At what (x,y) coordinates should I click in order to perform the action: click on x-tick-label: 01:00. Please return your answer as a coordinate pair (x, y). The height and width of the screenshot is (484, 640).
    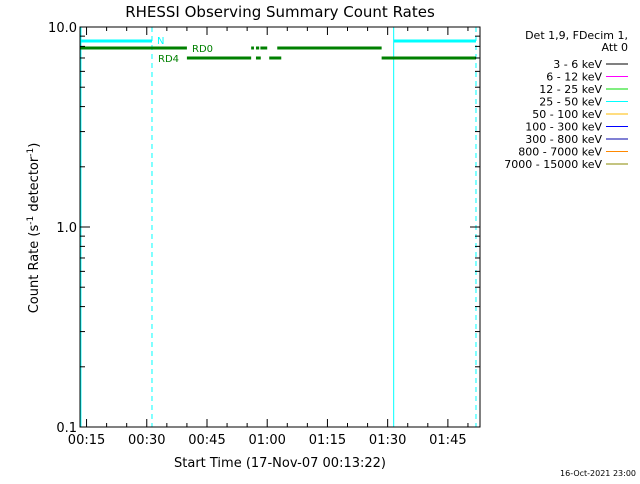
    Looking at the image, I should click on (266, 440).